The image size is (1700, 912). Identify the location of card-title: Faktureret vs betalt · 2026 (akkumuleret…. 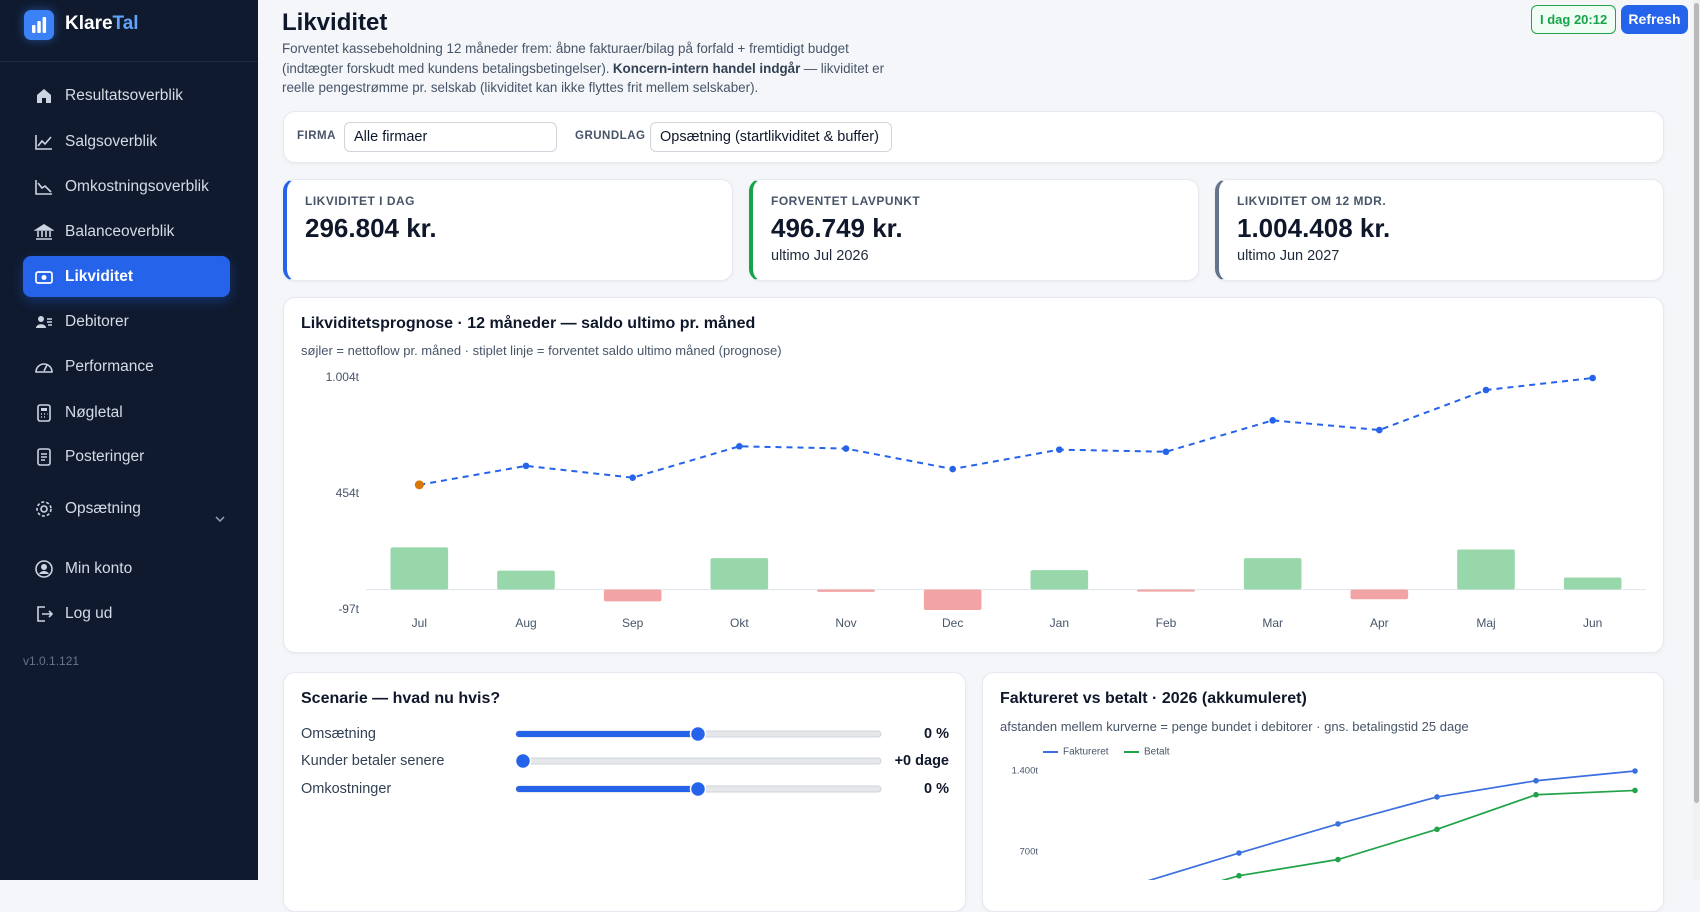
(1153, 698).